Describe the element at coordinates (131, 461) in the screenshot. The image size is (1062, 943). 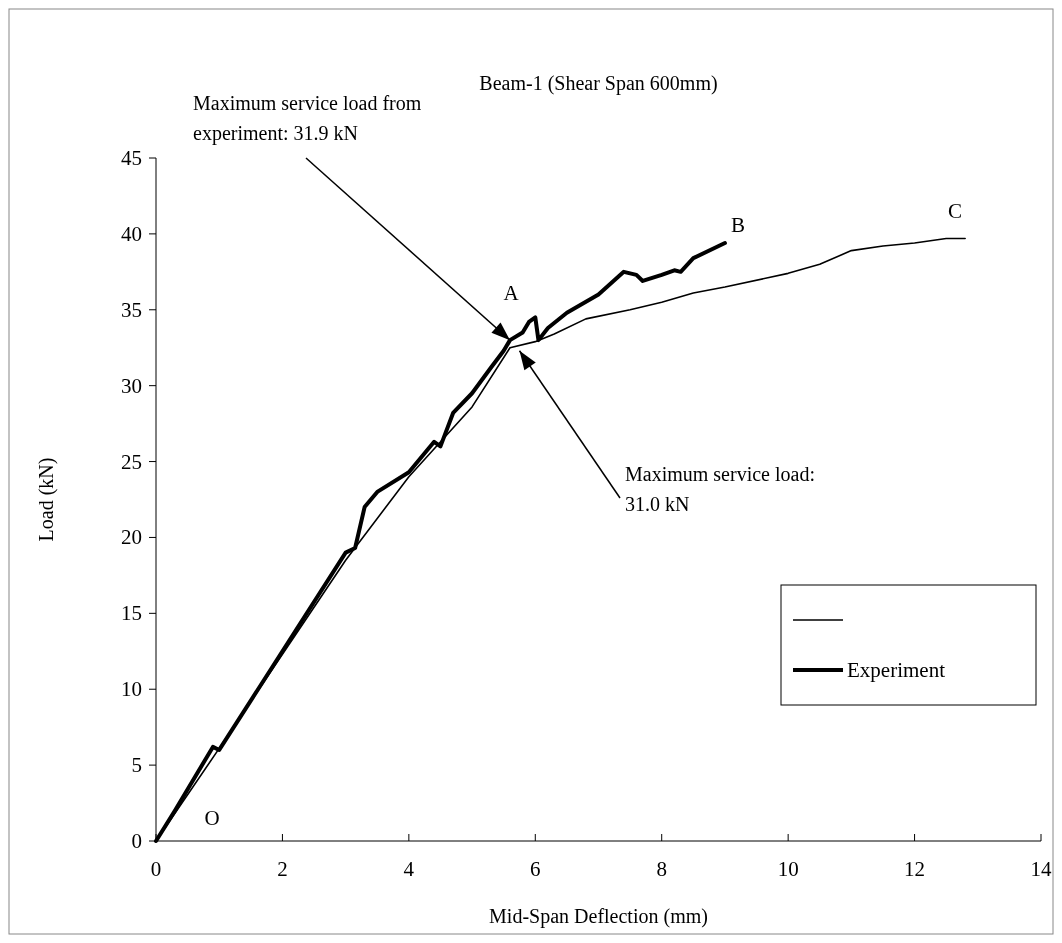
I see `y-tick-label: 25` at that location.